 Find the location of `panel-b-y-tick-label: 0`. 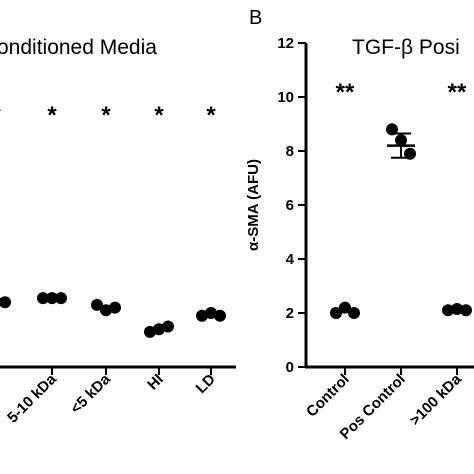

panel-b-y-tick-label: 0 is located at coordinates (290, 367).